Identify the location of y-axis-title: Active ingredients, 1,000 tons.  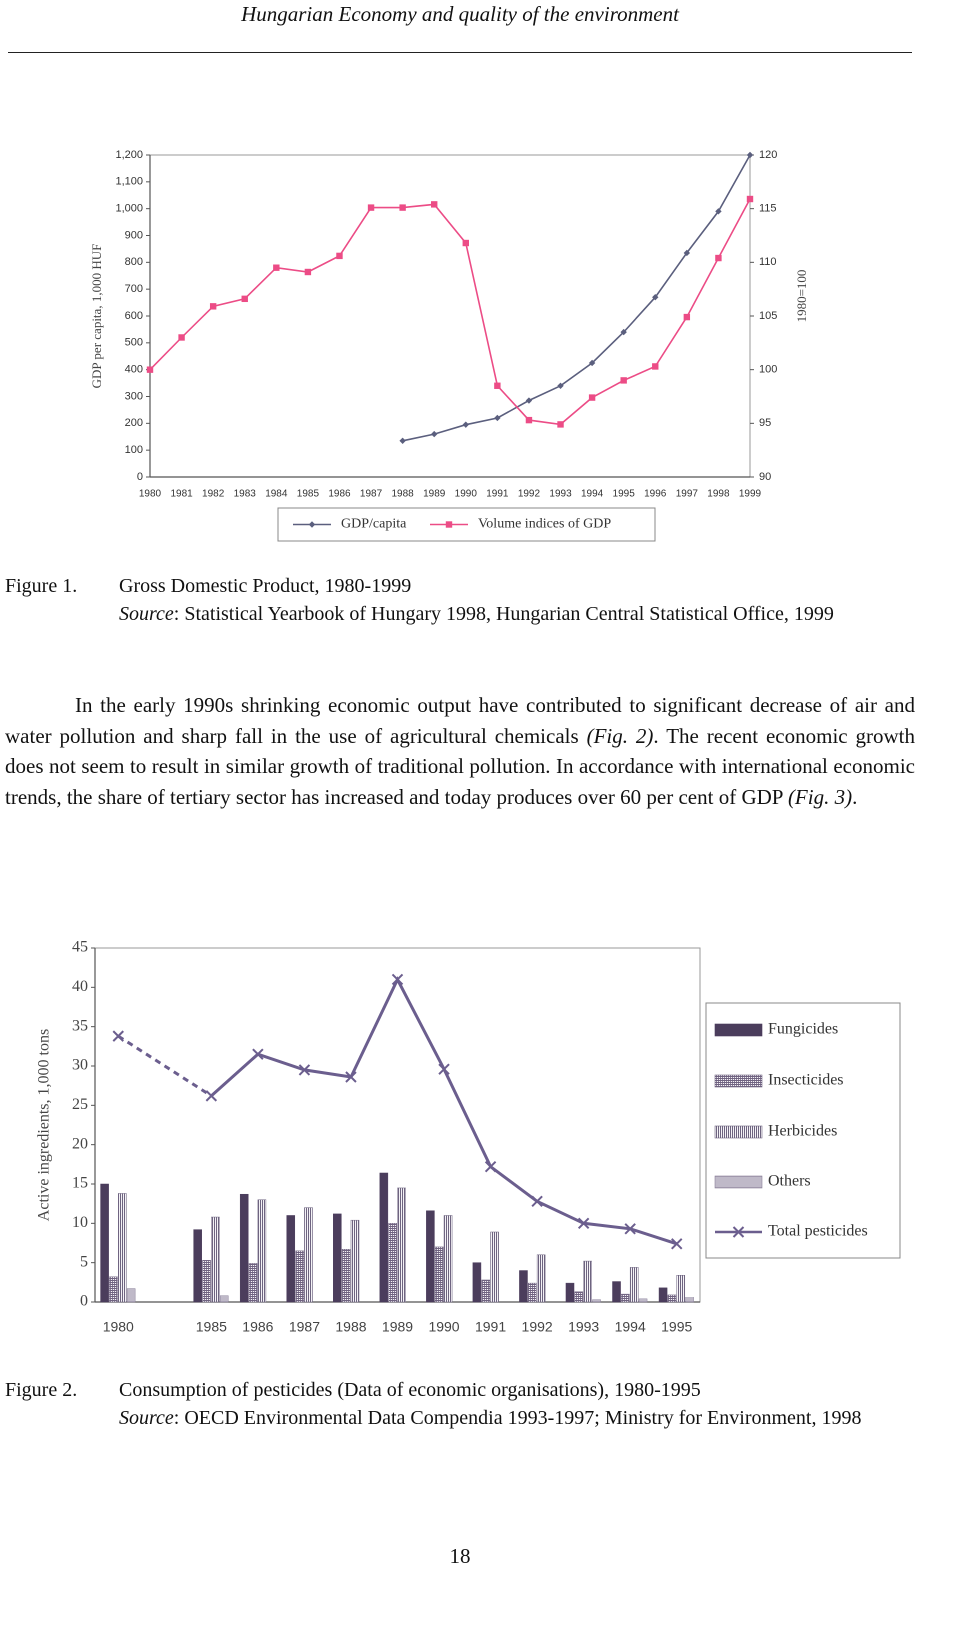
(44, 1125).